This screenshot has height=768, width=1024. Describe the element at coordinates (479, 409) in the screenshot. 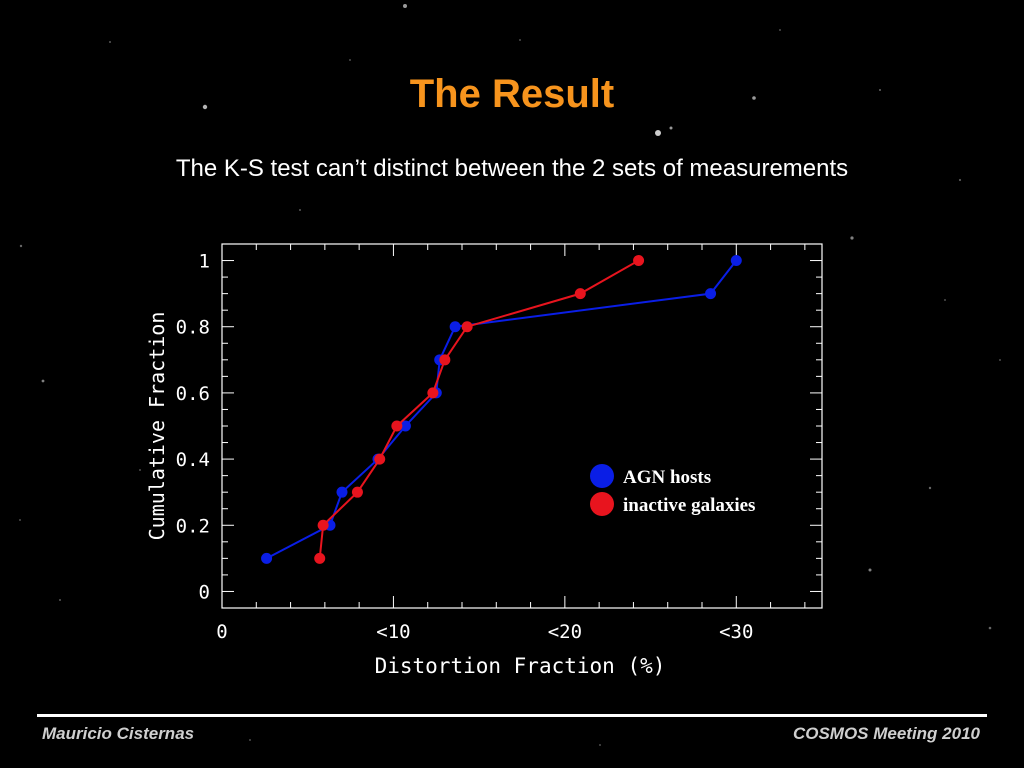

I see `series-line-inactive-galaxies` at that location.